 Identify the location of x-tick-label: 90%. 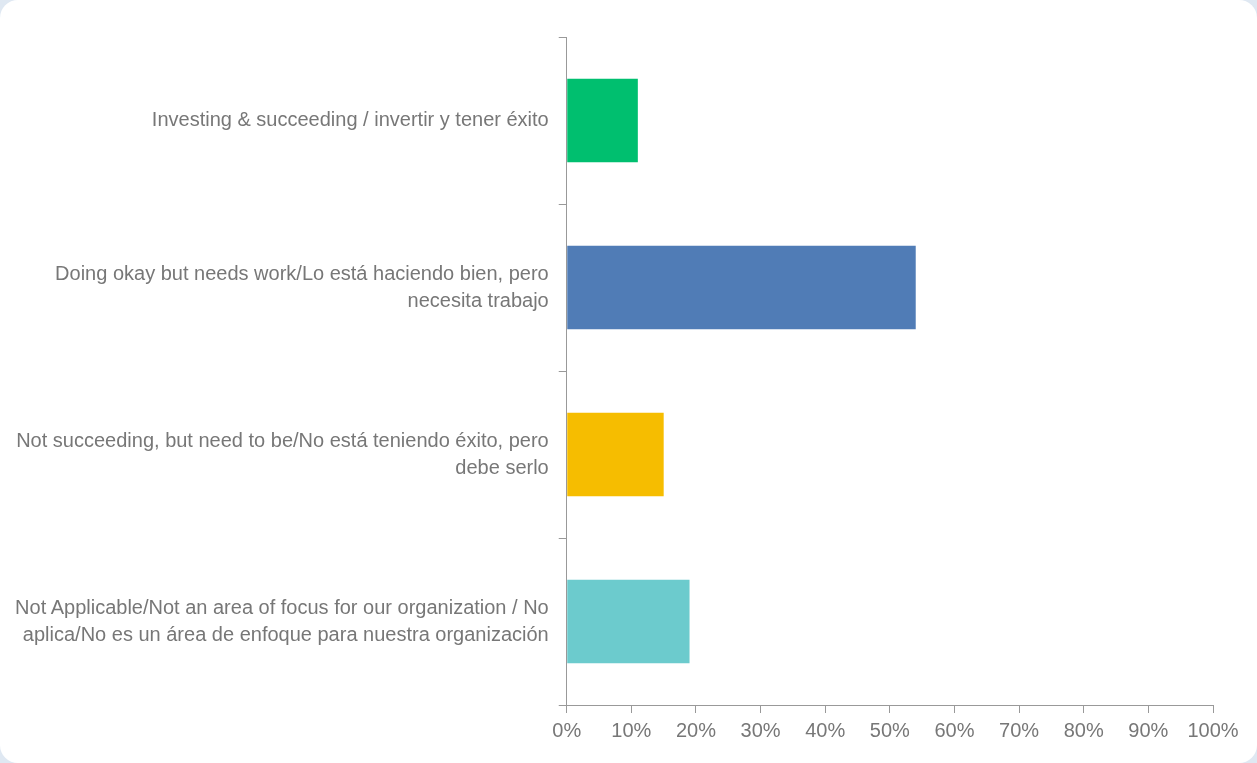
(1148, 729).